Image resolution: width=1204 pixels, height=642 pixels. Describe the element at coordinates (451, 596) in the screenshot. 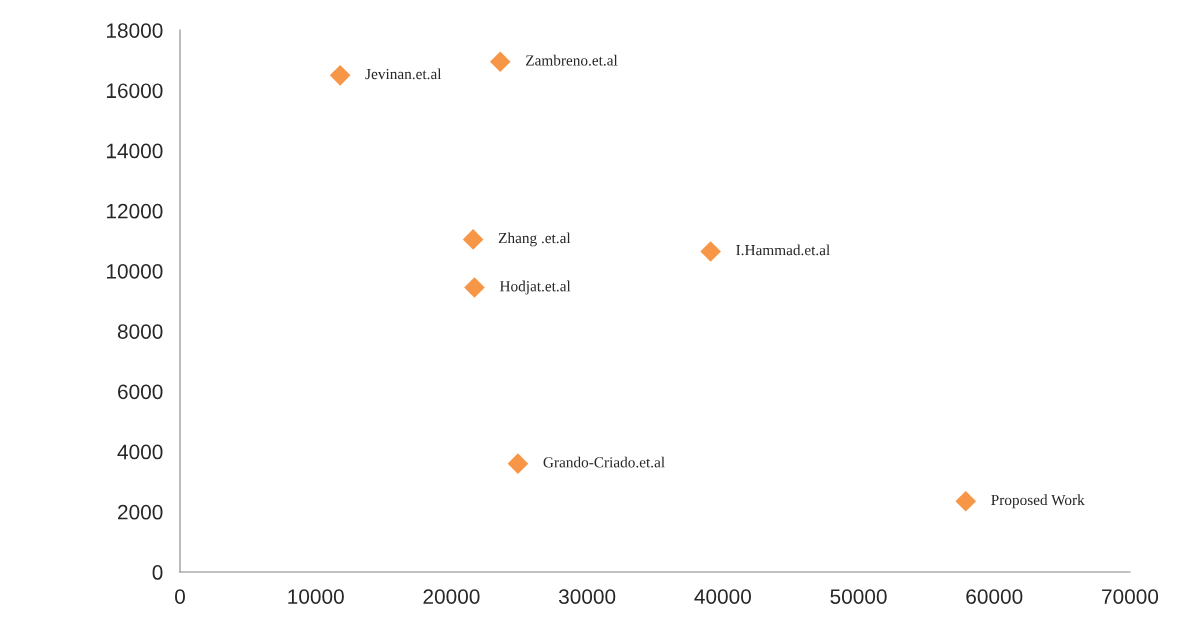

I see `x-tick-label: 20000` at that location.